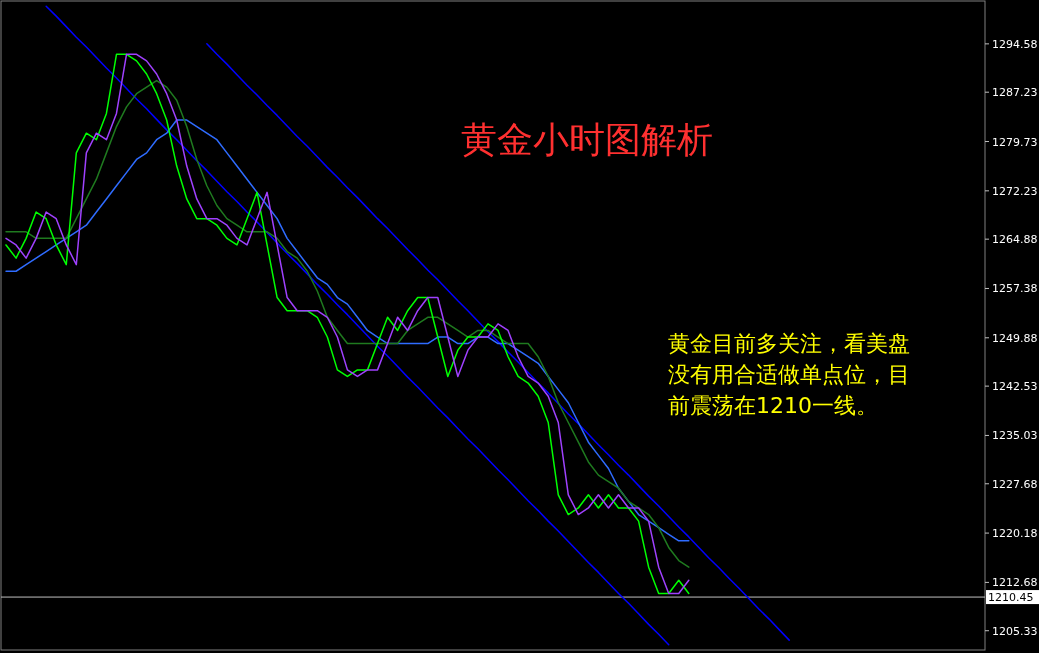 The height and width of the screenshot is (653, 1039). What do you see at coordinates (1015, 338) in the screenshot?
I see `y-tick-label: 1249.88` at bounding box center [1015, 338].